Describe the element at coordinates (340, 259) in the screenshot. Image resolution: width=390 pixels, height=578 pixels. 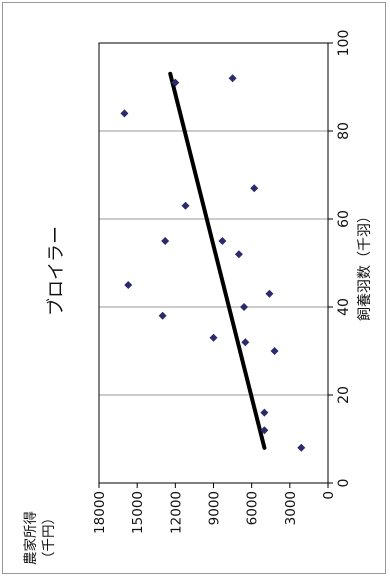
I see `x-axis-ticks: 0 20 40 60 80 100` at that location.